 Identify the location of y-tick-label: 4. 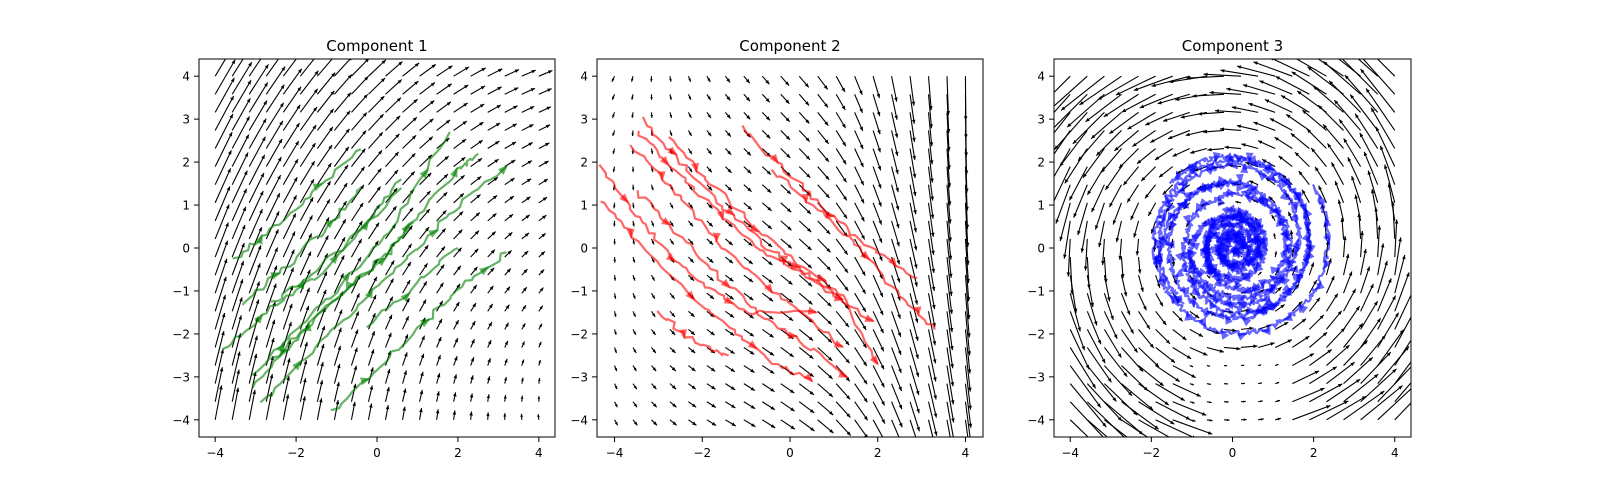
(1041, 77).